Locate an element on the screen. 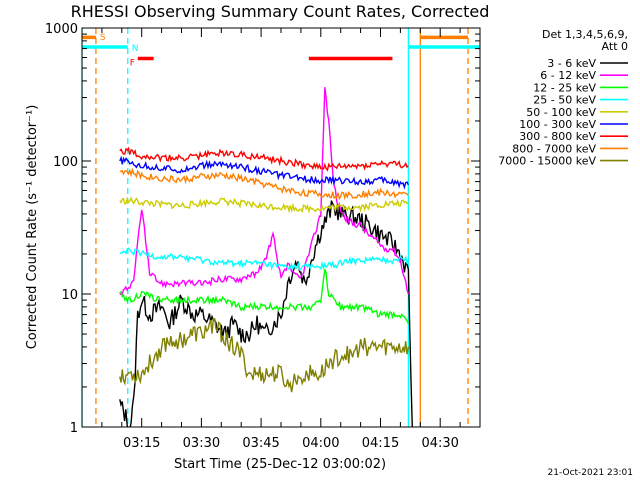 The image size is (640, 480). x-tick-label-1: 03:30 is located at coordinates (201, 443).